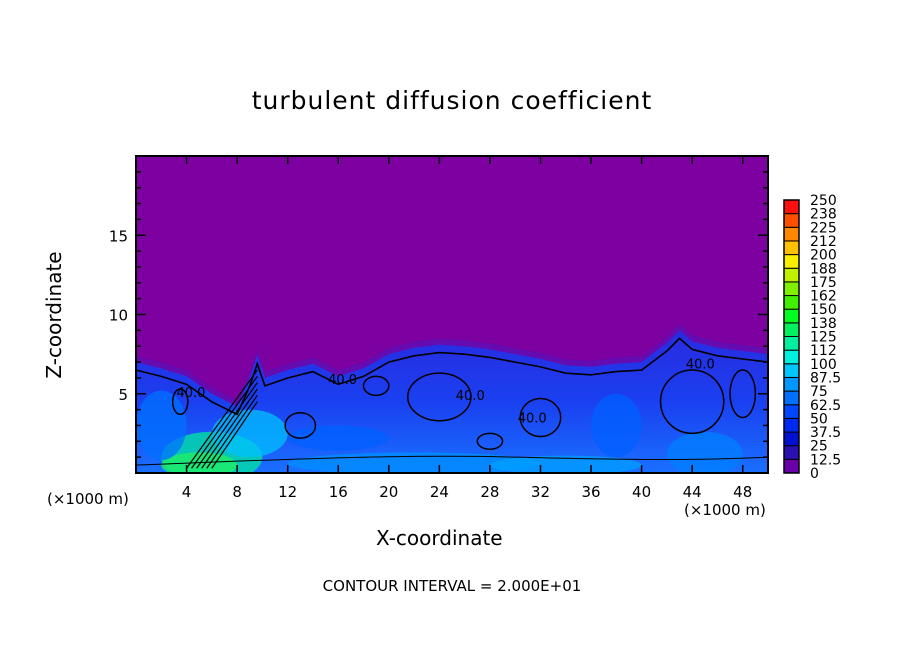 The height and width of the screenshot is (654, 904). What do you see at coordinates (823, 242) in the screenshot?
I see `colorbar-label: 212` at bounding box center [823, 242].